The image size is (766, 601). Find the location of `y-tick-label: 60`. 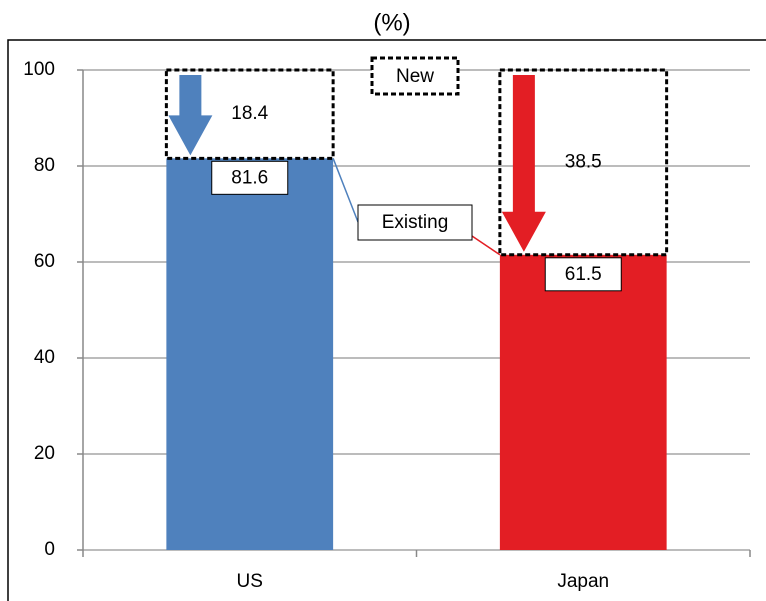

y-tick-label: 60 is located at coordinates (44, 261).